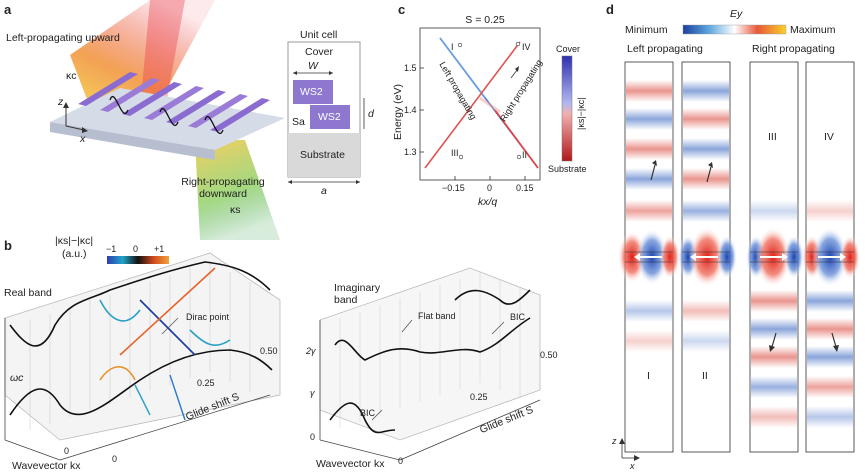  Describe the element at coordinates (298, 122) in the screenshot. I see `sa-label: Sa` at that location.